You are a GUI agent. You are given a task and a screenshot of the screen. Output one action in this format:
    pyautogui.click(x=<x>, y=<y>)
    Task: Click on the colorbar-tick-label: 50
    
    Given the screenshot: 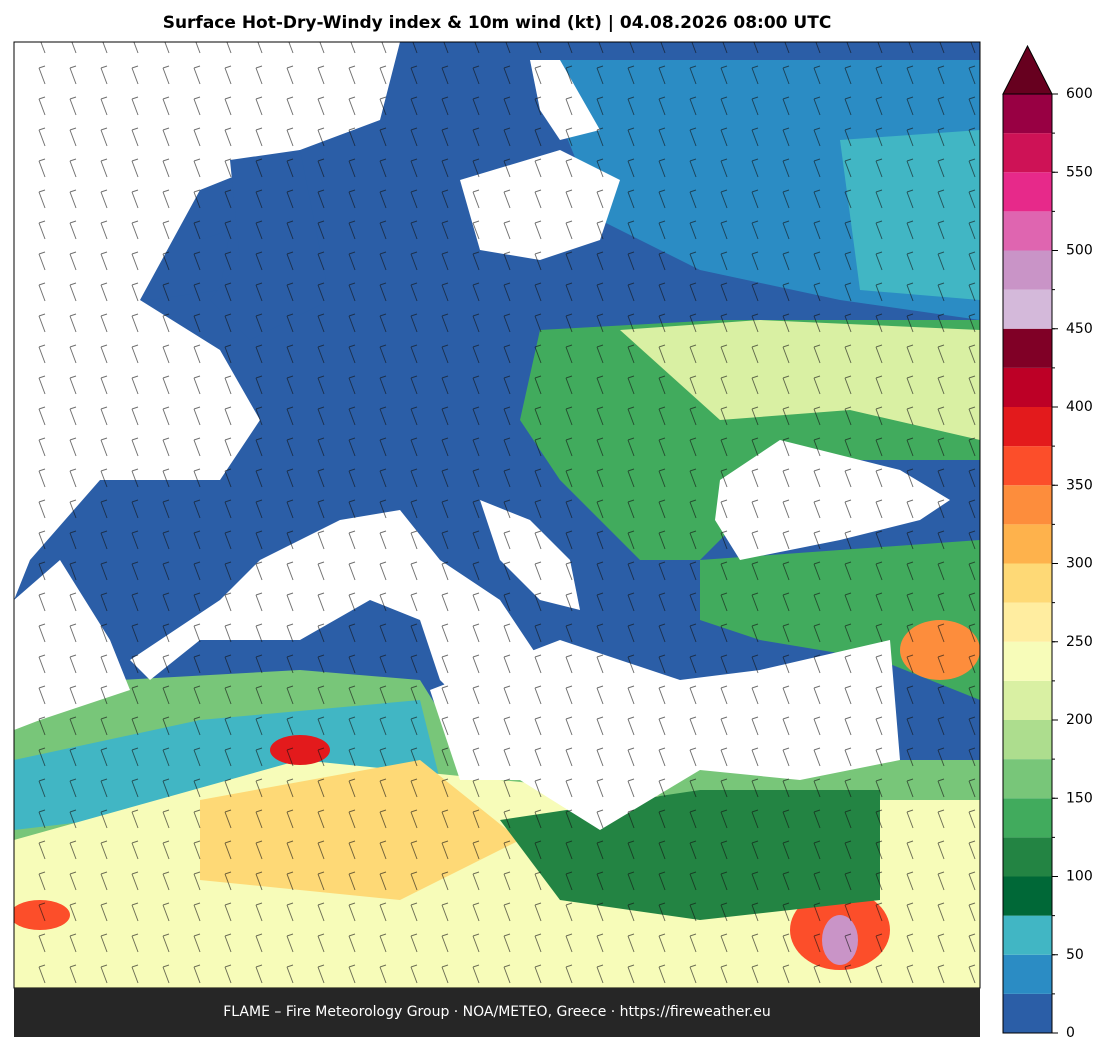 What is the action you would take?
    pyautogui.click(x=1075, y=955)
    